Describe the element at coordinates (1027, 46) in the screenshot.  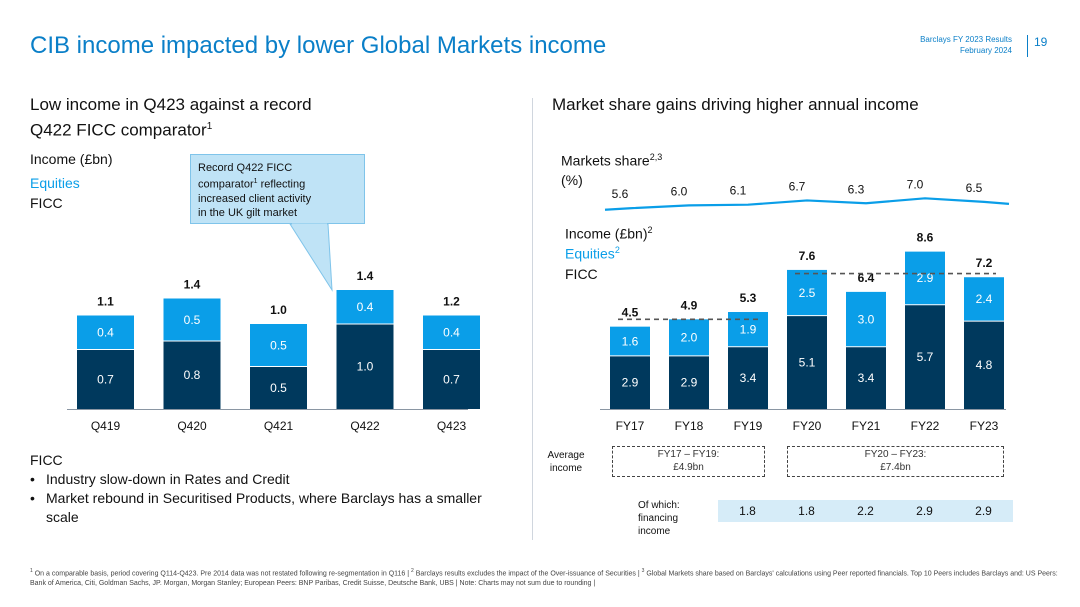
I see `header-divider` at that location.